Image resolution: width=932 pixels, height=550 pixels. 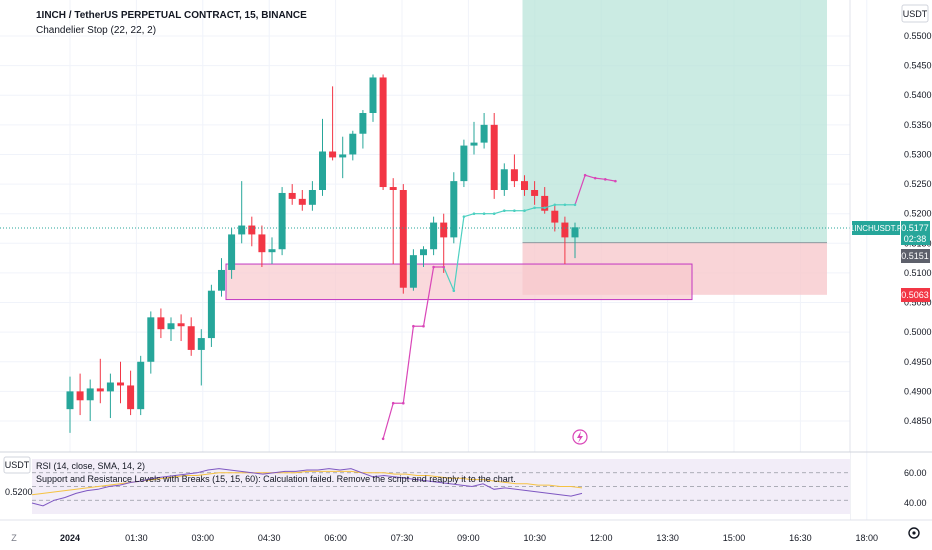 What do you see at coordinates (734, 538) in the screenshot?
I see `time-tick: 15:00` at bounding box center [734, 538].